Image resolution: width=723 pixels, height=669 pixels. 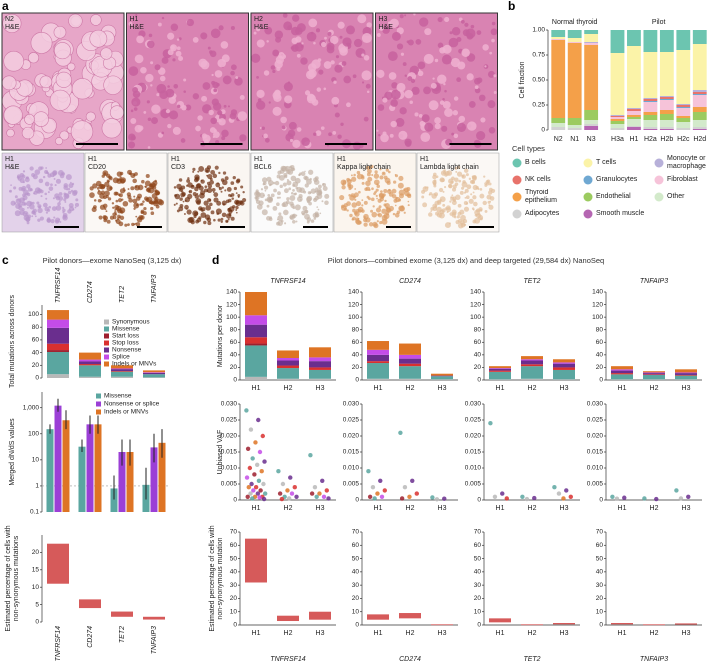 What do you see at coordinates (478, 329) in the screenshot?
I see `y-tick-label: 80` at bounding box center [478, 329].